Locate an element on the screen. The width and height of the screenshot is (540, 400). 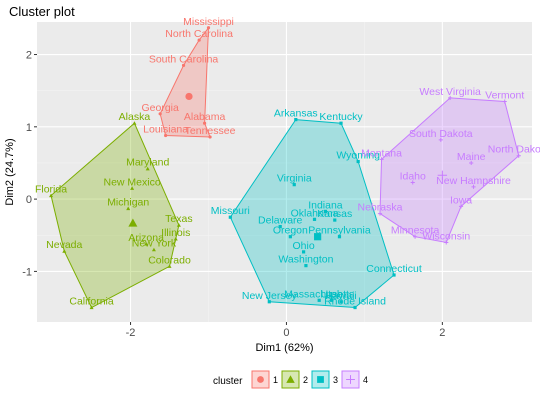
point-label: California is located at coordinates (91, 302).